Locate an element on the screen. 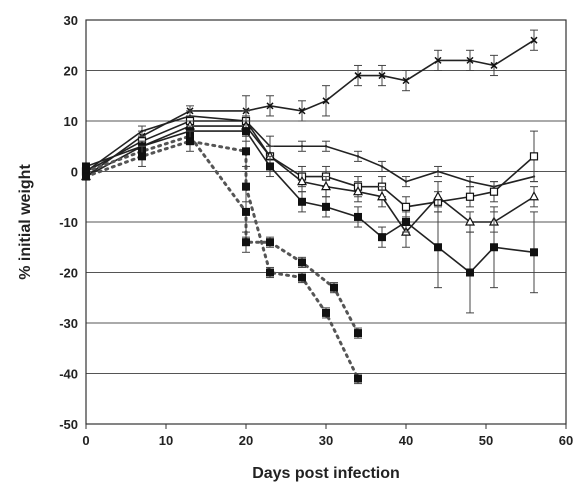  y-tick-label: -30 is located at coordinates (68, 323).